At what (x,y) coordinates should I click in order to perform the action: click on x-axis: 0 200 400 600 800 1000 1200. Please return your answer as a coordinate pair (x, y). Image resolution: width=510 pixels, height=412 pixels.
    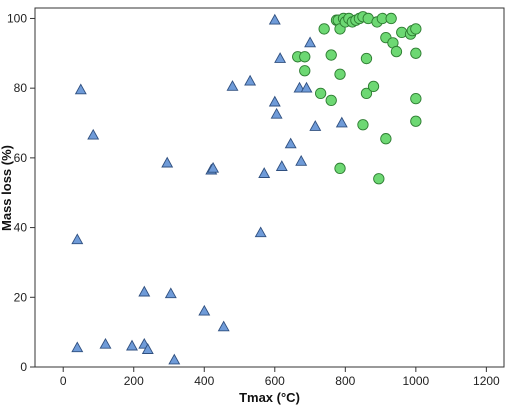
    Looking at the image, I should click on (280, 377).